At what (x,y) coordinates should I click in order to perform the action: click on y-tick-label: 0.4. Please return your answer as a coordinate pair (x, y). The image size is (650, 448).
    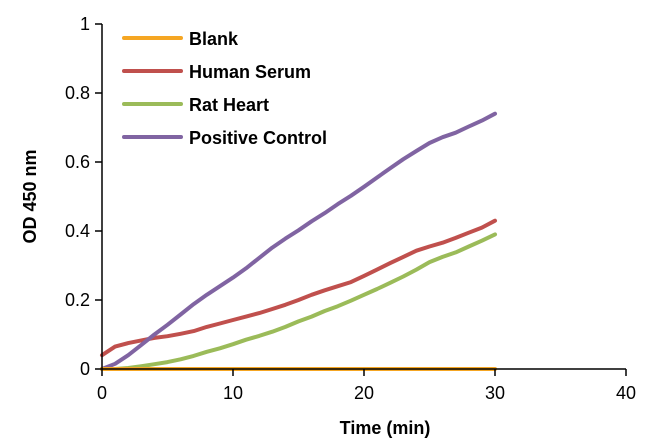
    Looking at the image, I should click on (77, 231).